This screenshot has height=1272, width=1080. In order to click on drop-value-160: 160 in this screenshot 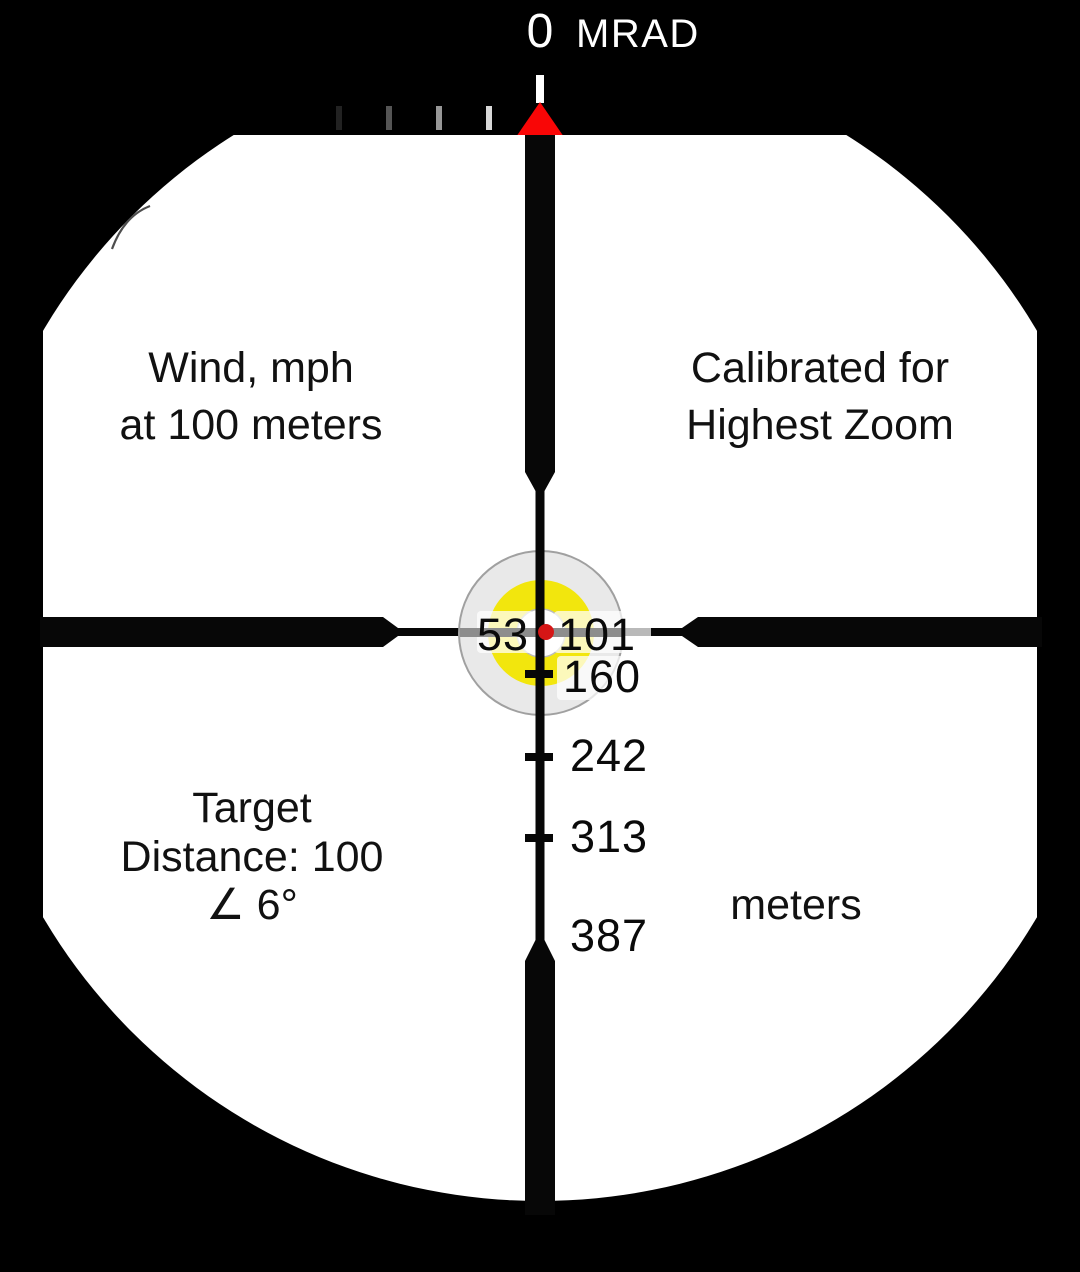, I will do `click(602, 676)`.